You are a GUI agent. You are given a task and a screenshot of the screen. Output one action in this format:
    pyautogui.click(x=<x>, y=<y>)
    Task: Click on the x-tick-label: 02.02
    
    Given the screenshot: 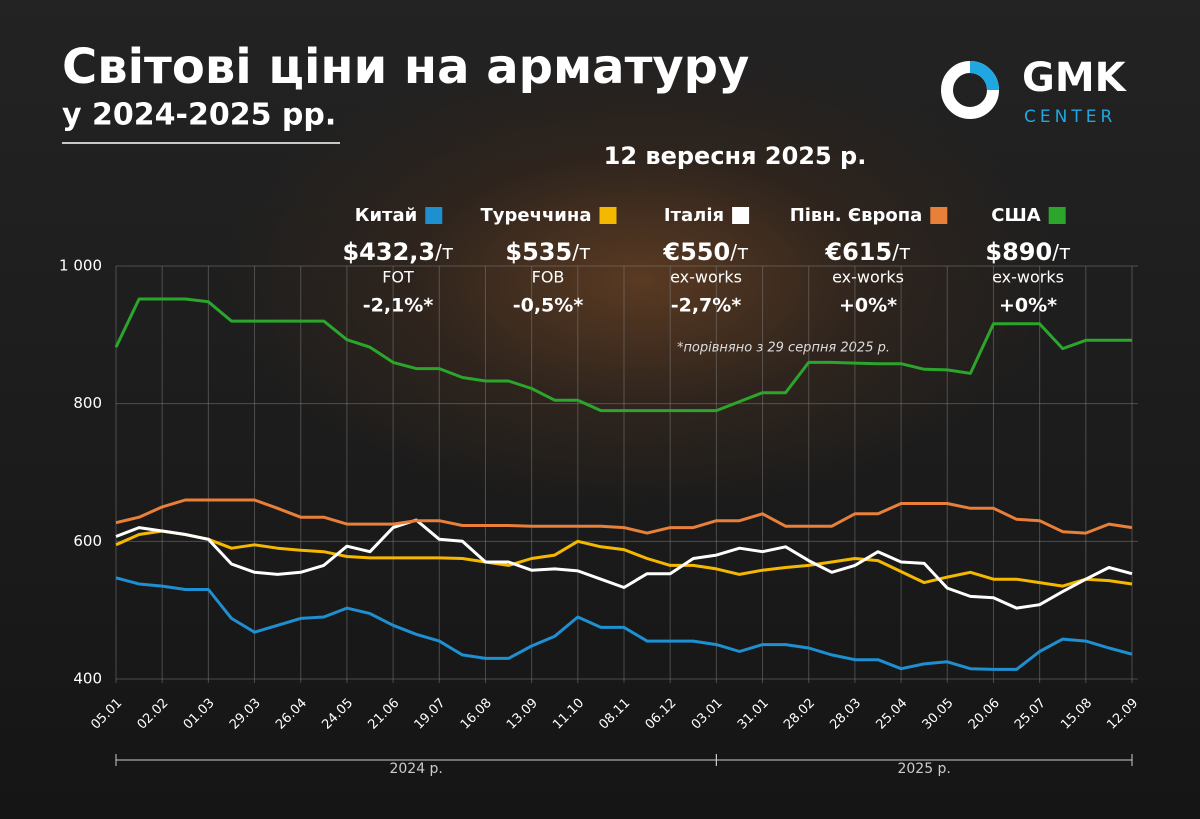 What is the action you would take?
    pyautogui.click(x=153, y=714)
    